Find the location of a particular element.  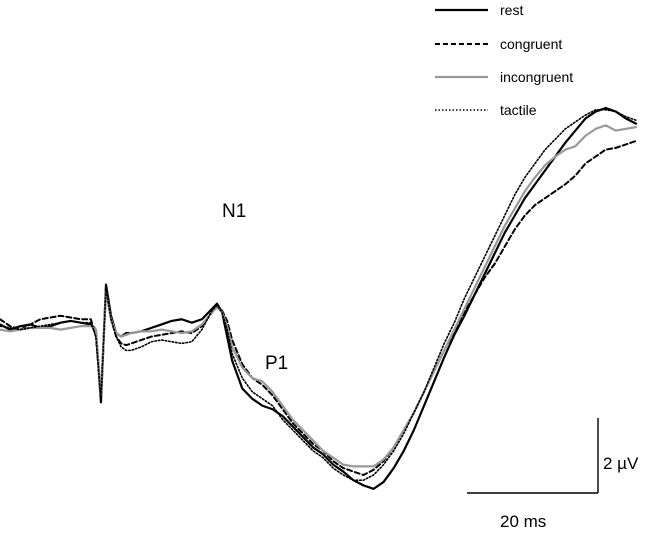

legend-label-rest: rest is located at coordinates (511, 10).